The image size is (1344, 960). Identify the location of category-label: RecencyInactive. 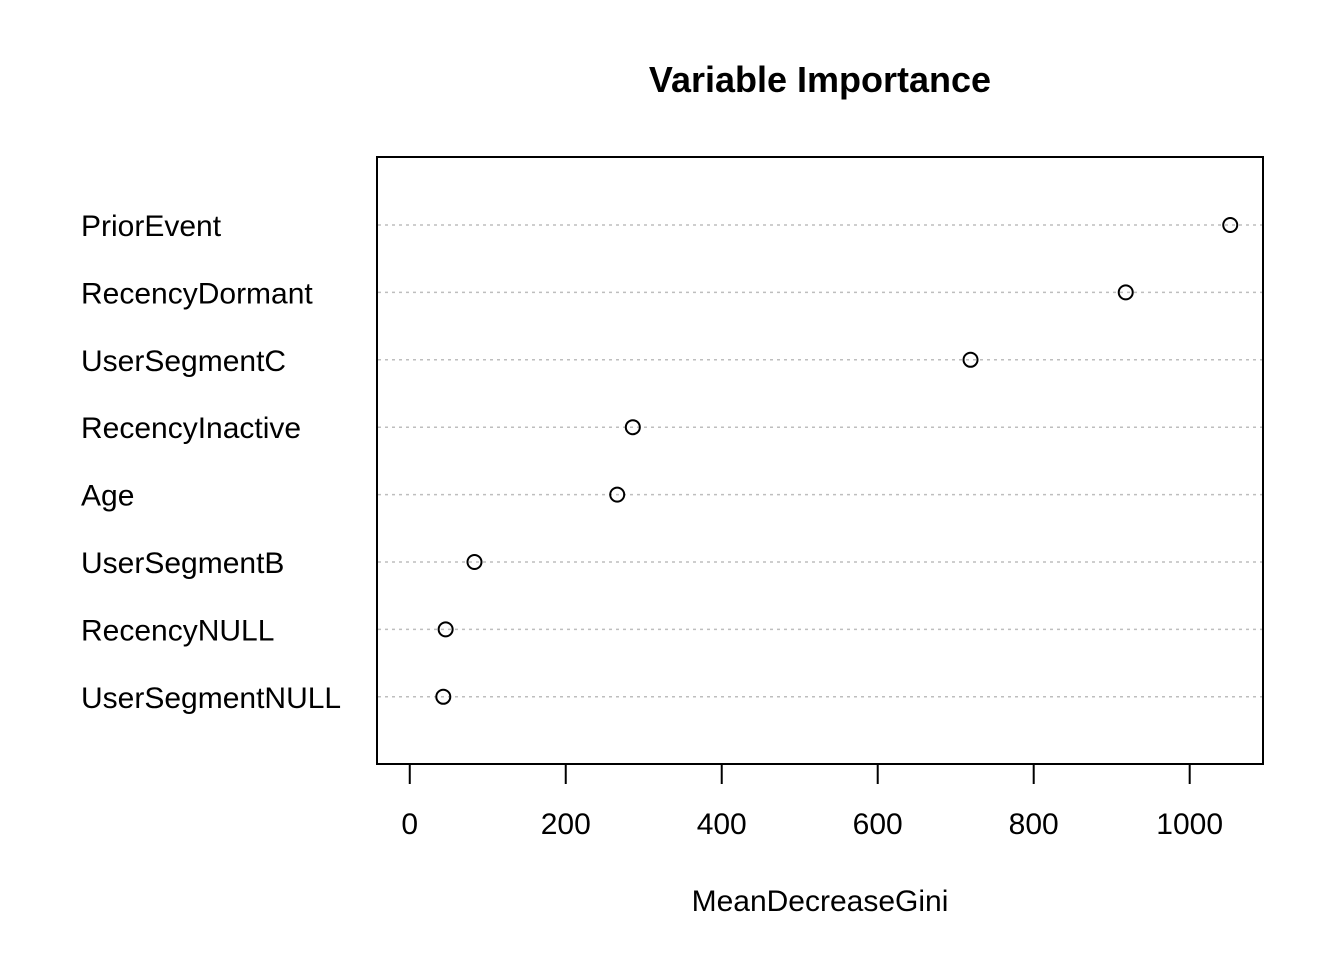
(191, 428).